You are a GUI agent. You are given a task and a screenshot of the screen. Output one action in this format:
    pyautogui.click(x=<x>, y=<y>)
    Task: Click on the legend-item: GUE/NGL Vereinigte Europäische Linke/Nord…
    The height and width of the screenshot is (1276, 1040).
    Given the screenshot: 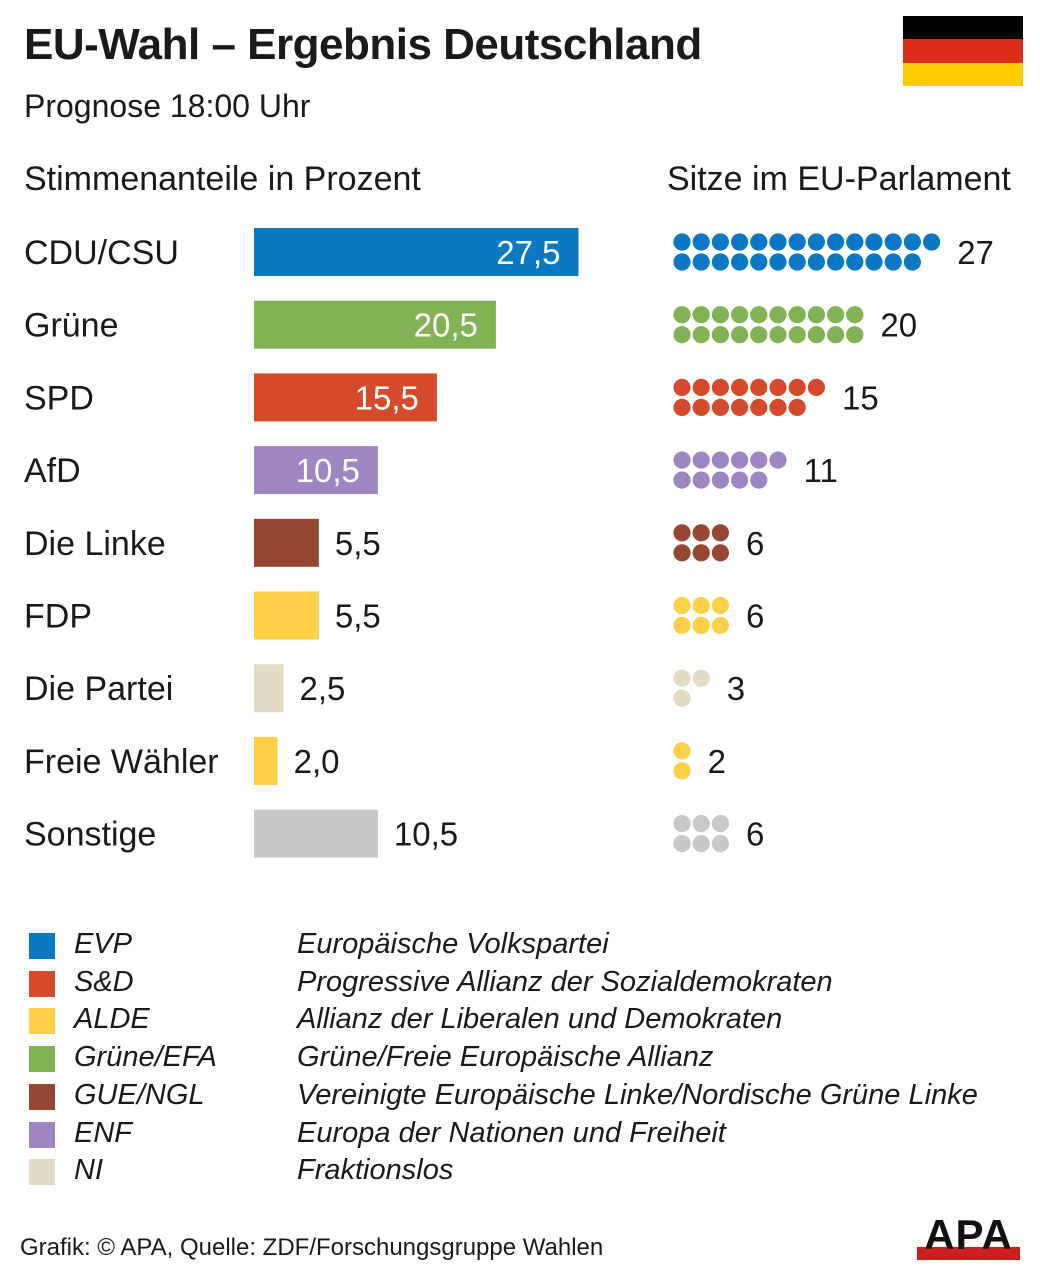 What is the action you would take?
    pyautogui.click(x=524, y=1098)
    